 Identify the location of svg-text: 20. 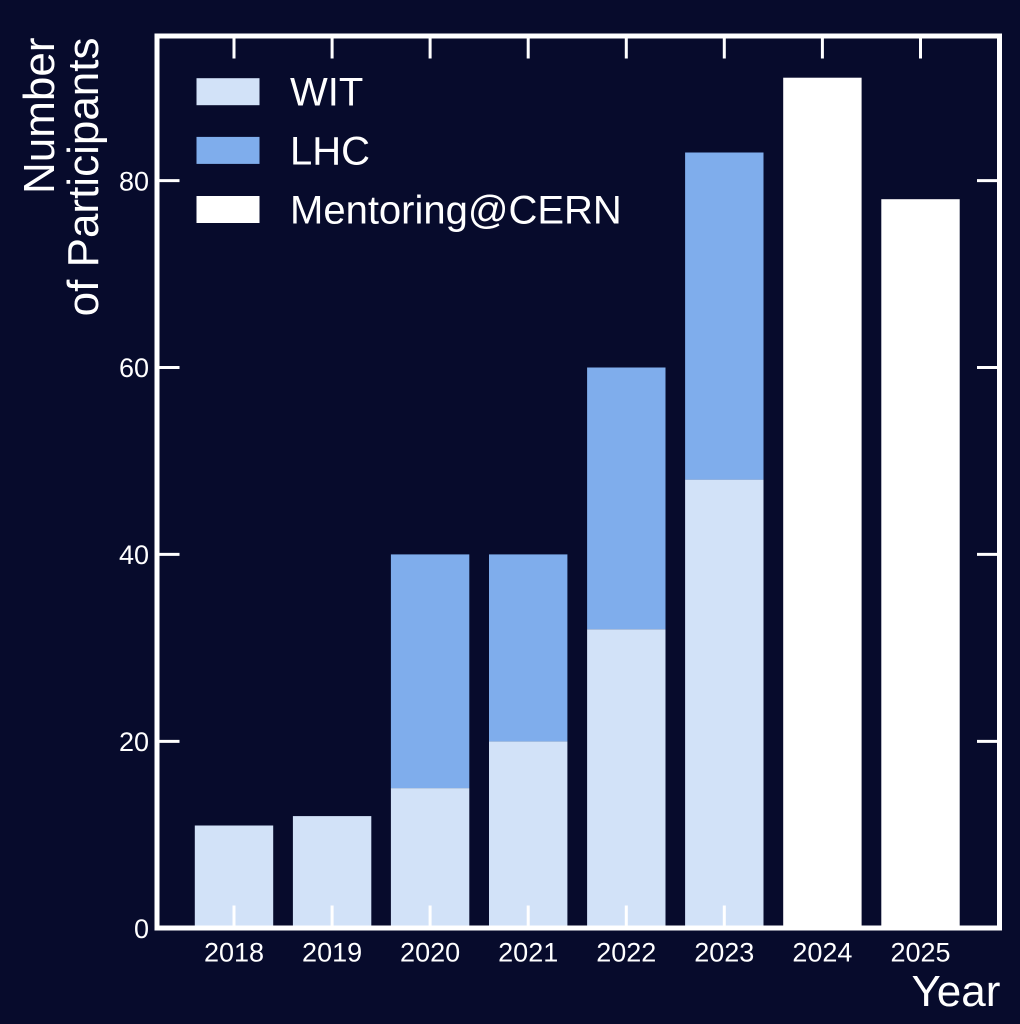
(134, 742).